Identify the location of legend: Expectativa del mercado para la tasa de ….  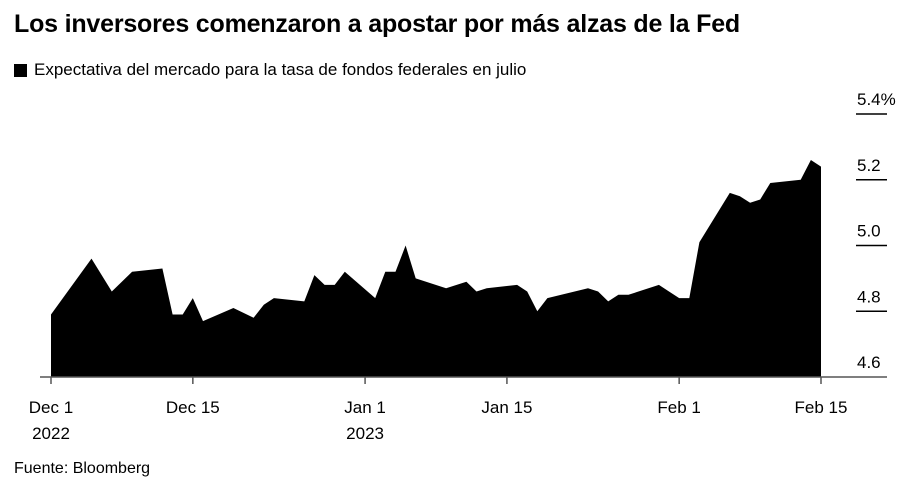
(270, 70).